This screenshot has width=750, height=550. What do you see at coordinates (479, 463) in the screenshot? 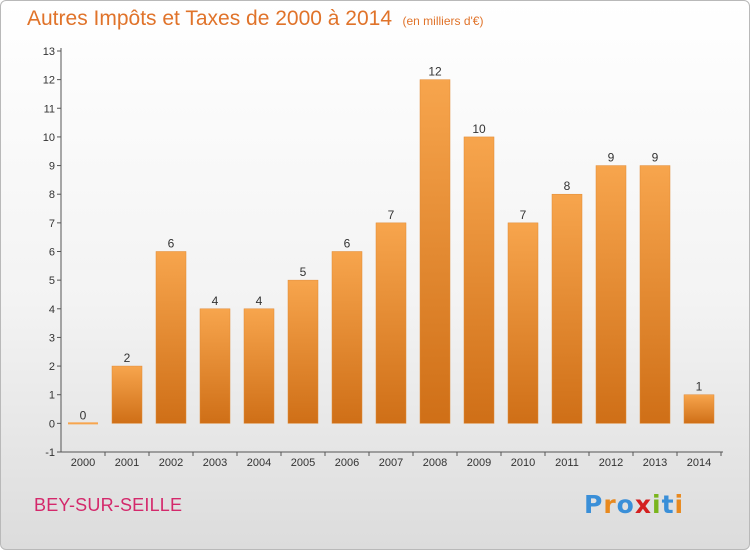
I see `x-tick-label: 2009` at bounding box center [479, 463].